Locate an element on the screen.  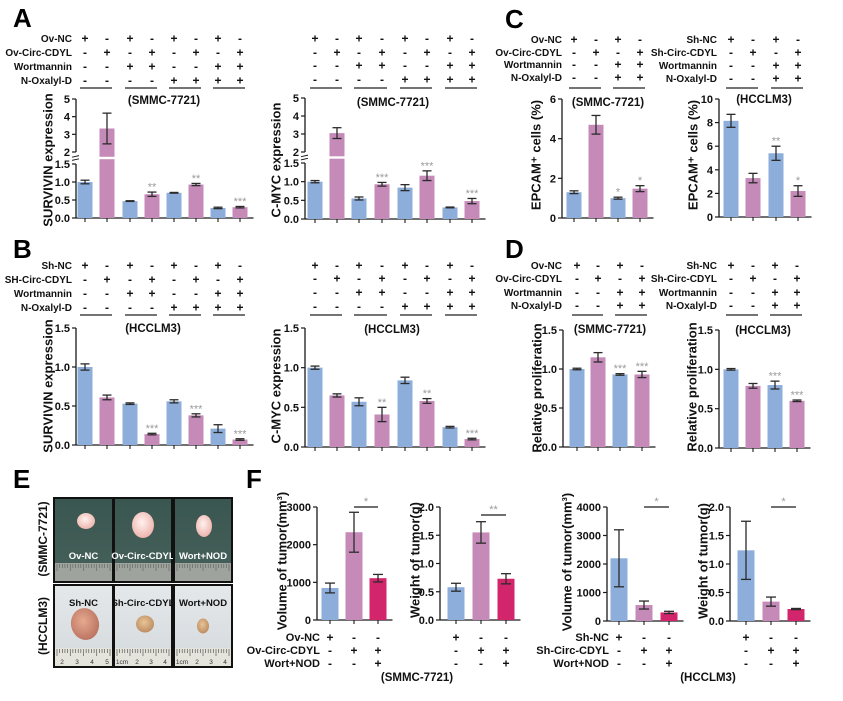
condition-label: Wort+NOD is located at coordinates (581, 664).